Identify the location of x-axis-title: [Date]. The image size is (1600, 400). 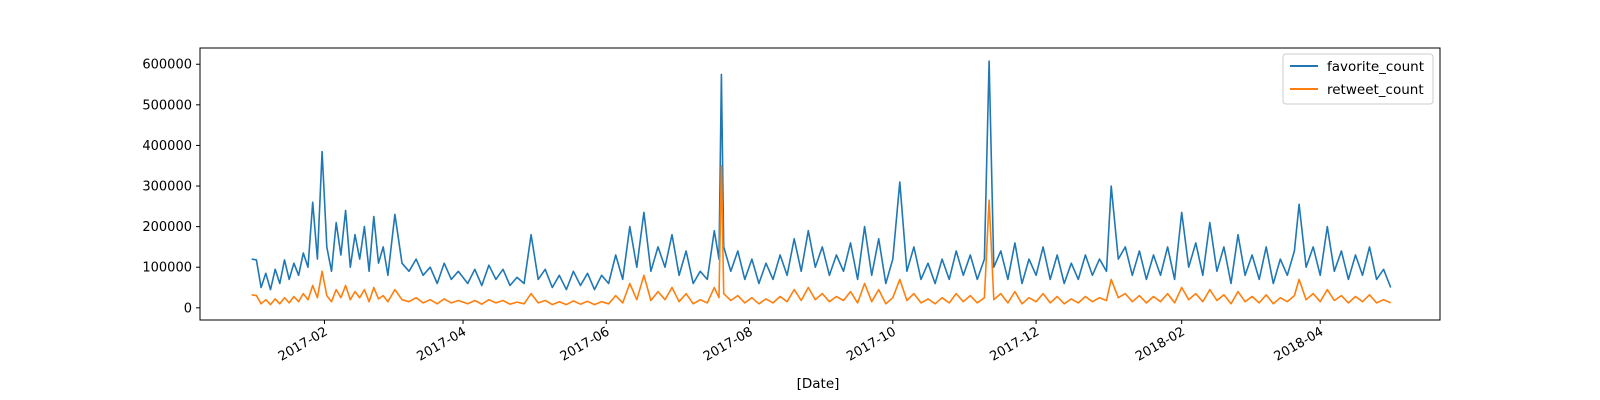
(818, 384).